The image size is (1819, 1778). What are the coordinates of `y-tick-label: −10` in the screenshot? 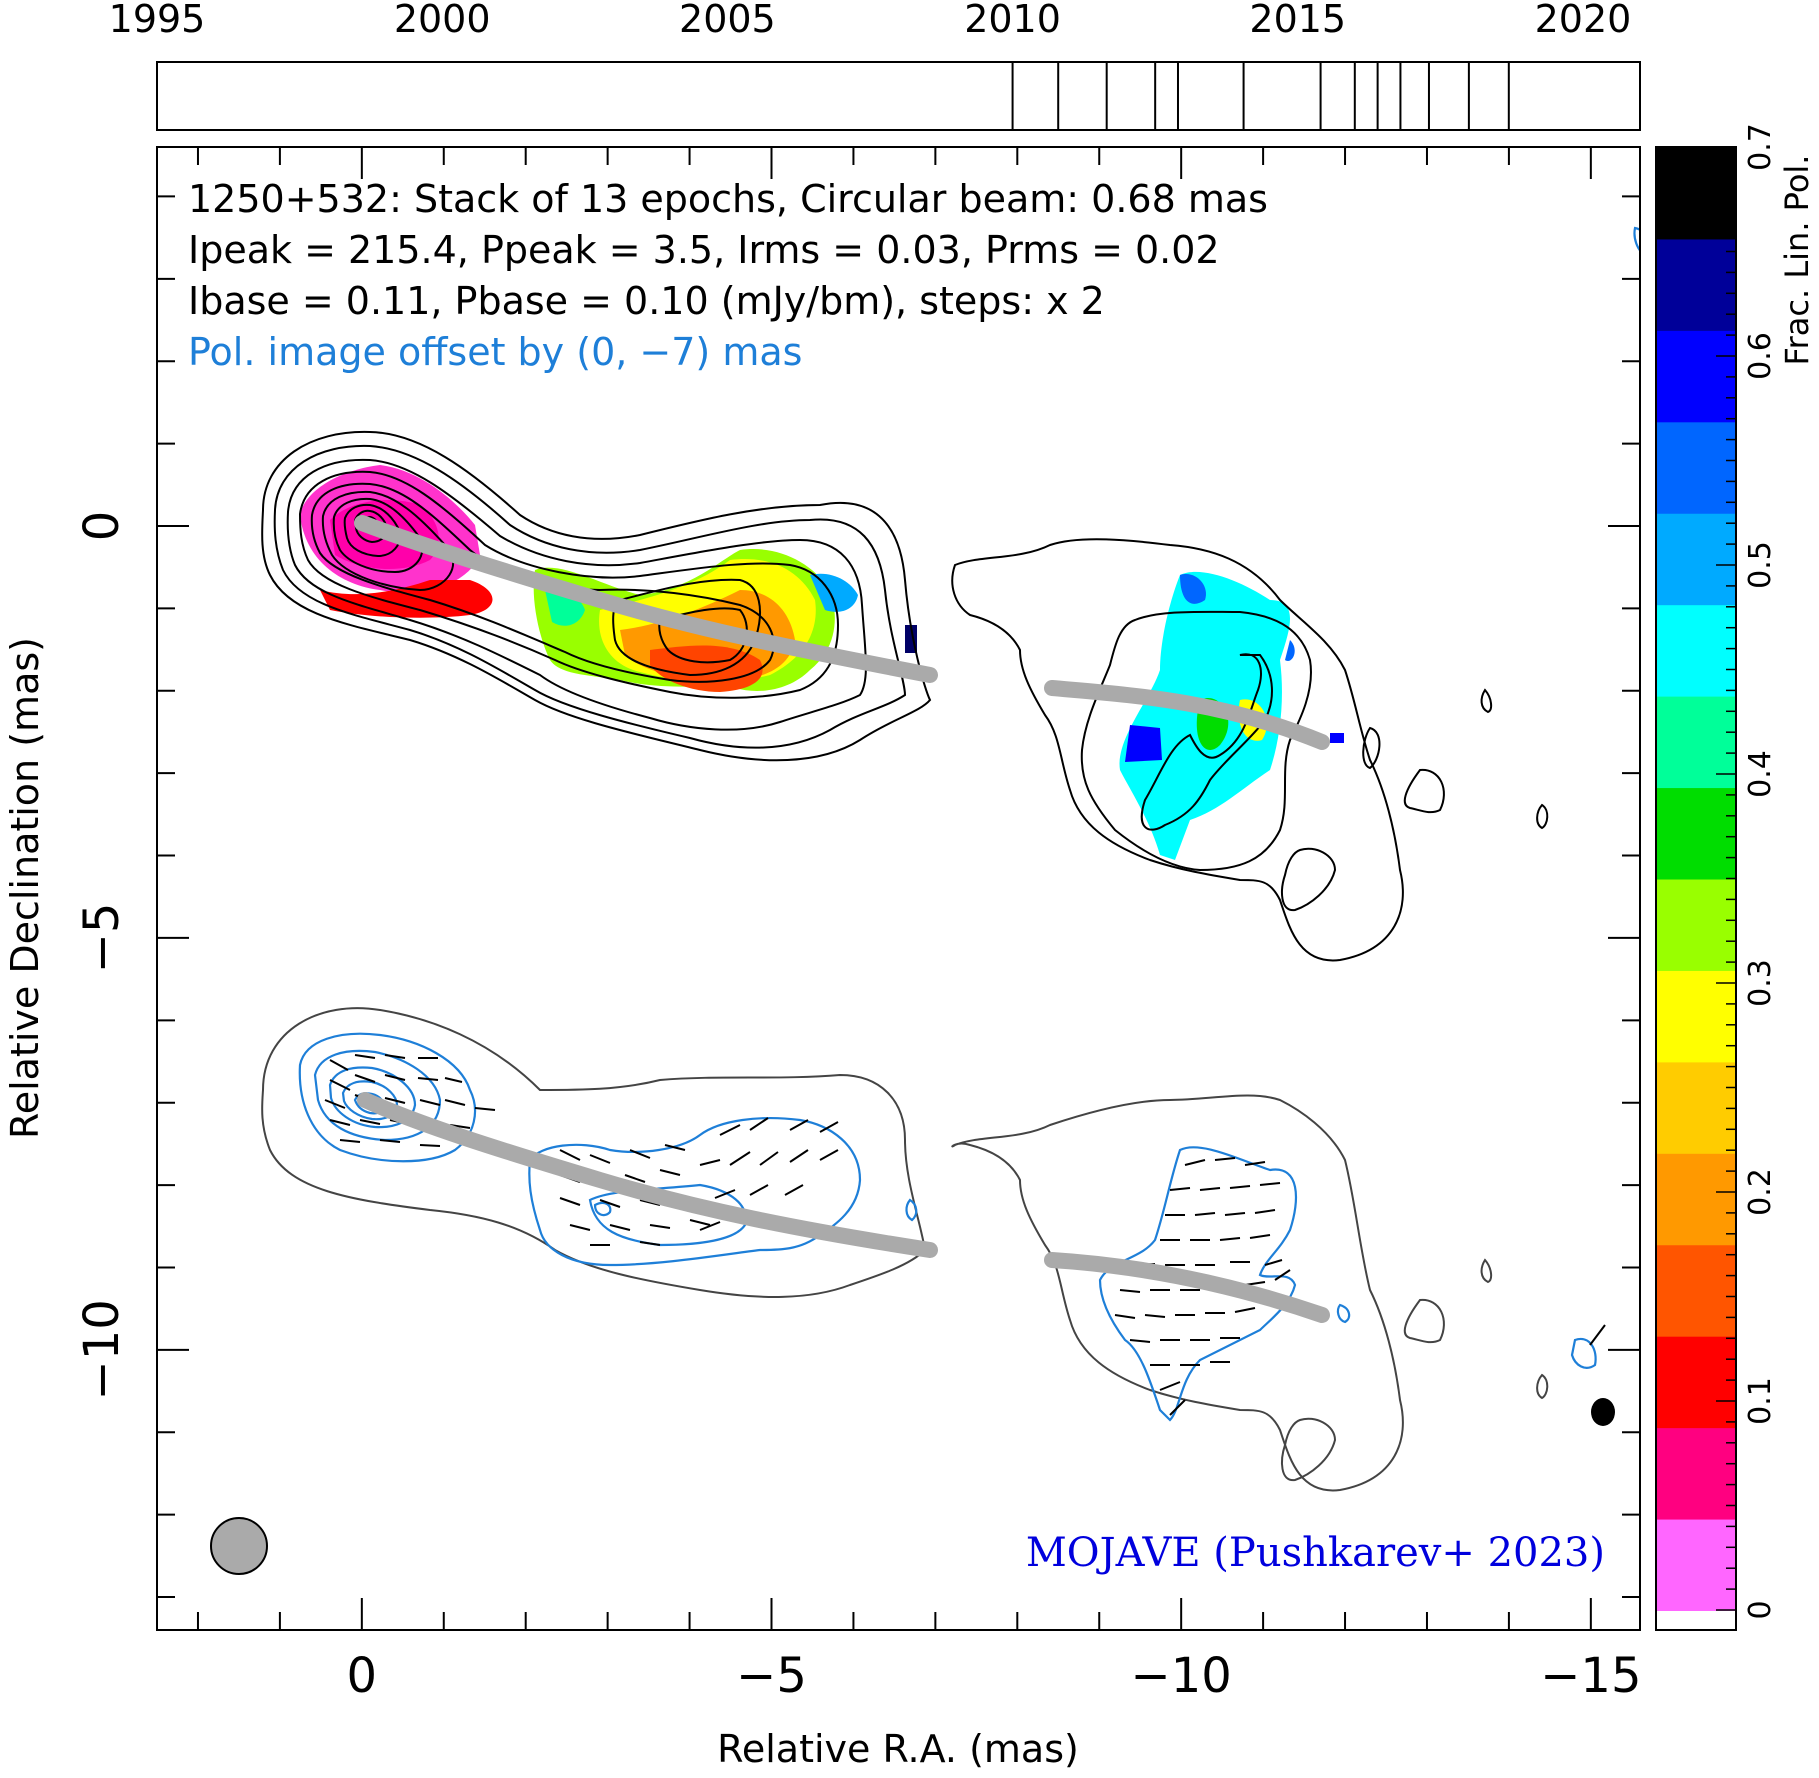 It's located at (102, 1349).